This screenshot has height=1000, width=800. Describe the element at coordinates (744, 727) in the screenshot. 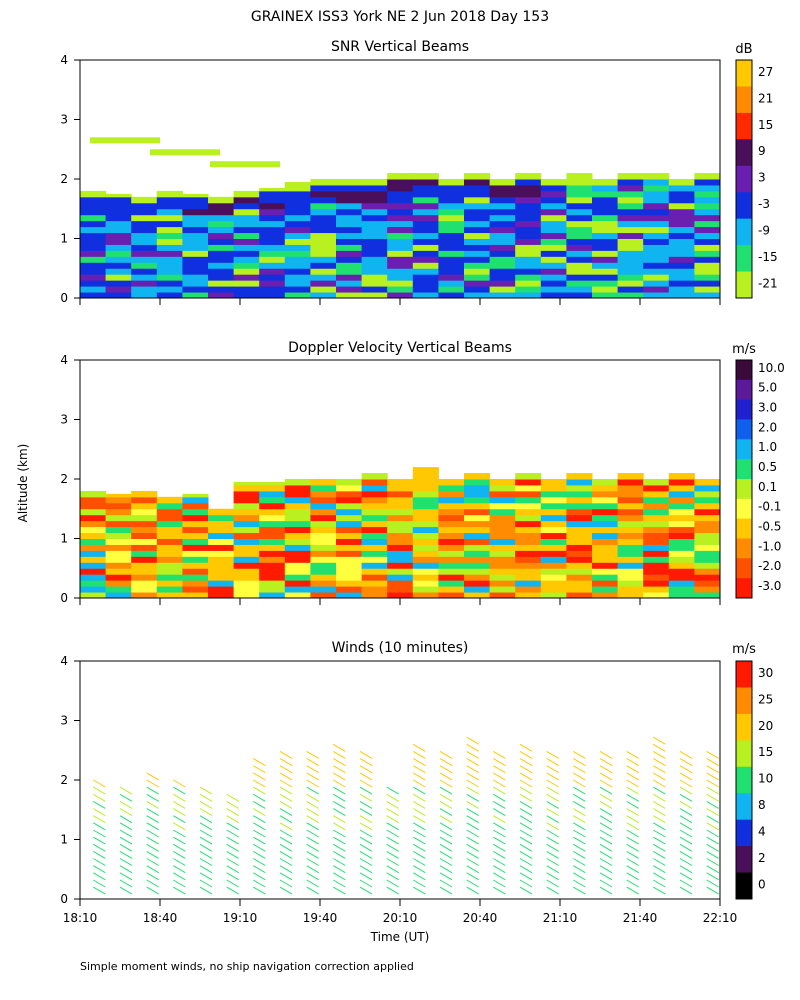

I see `winds-colorbar-segment` at that location.